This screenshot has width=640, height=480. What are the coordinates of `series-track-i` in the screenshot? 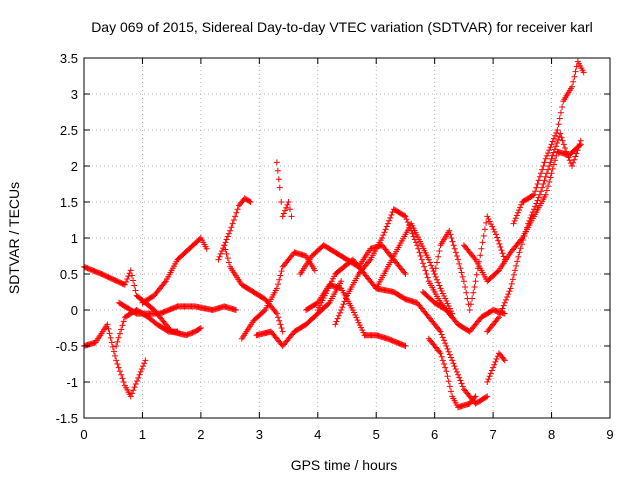 It's located at (284, 189).